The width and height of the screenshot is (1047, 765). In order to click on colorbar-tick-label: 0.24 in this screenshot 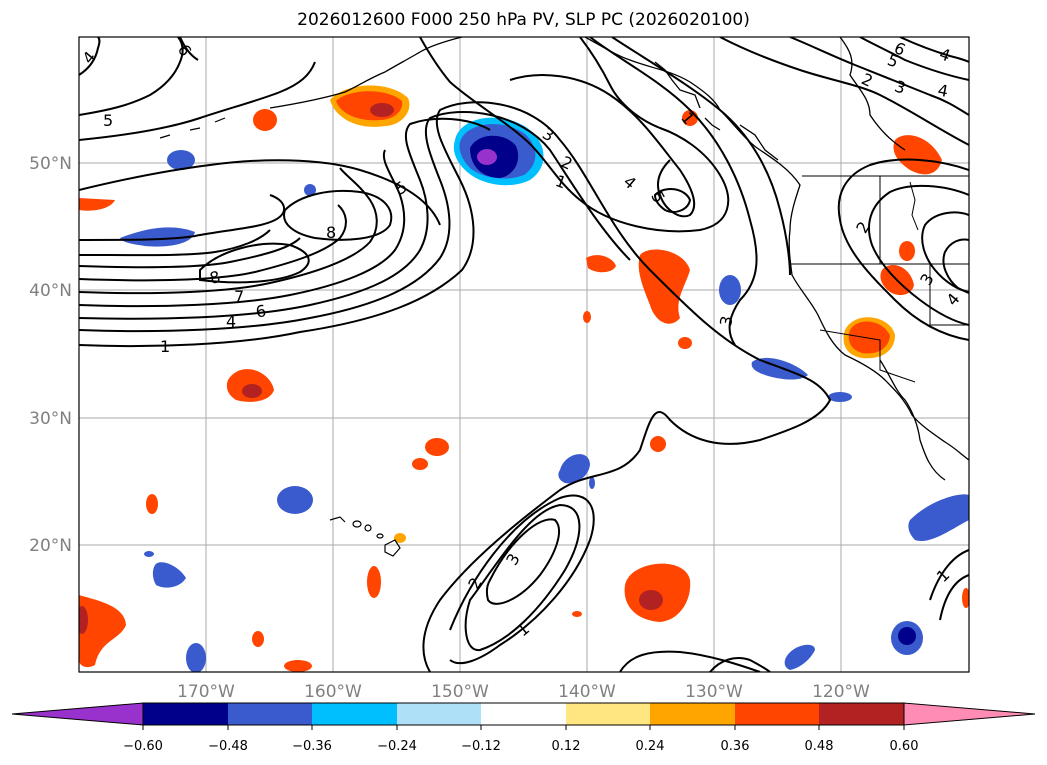, I will do `click(650, 746)`.